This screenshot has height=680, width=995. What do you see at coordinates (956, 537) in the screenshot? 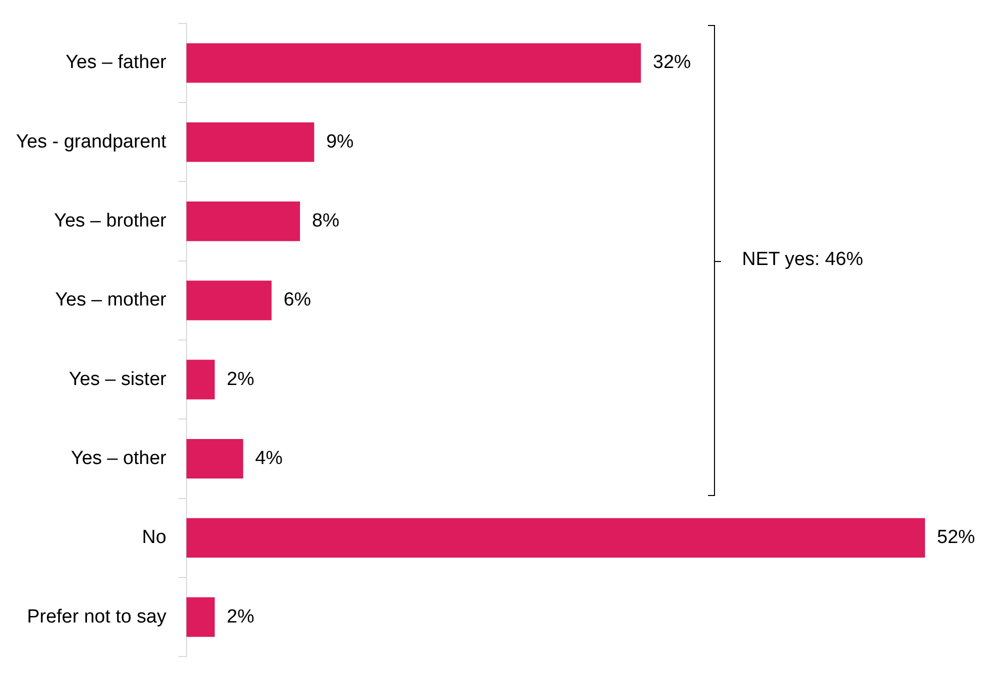
I see `data-label: 52%` at bounding box center [956, 537].